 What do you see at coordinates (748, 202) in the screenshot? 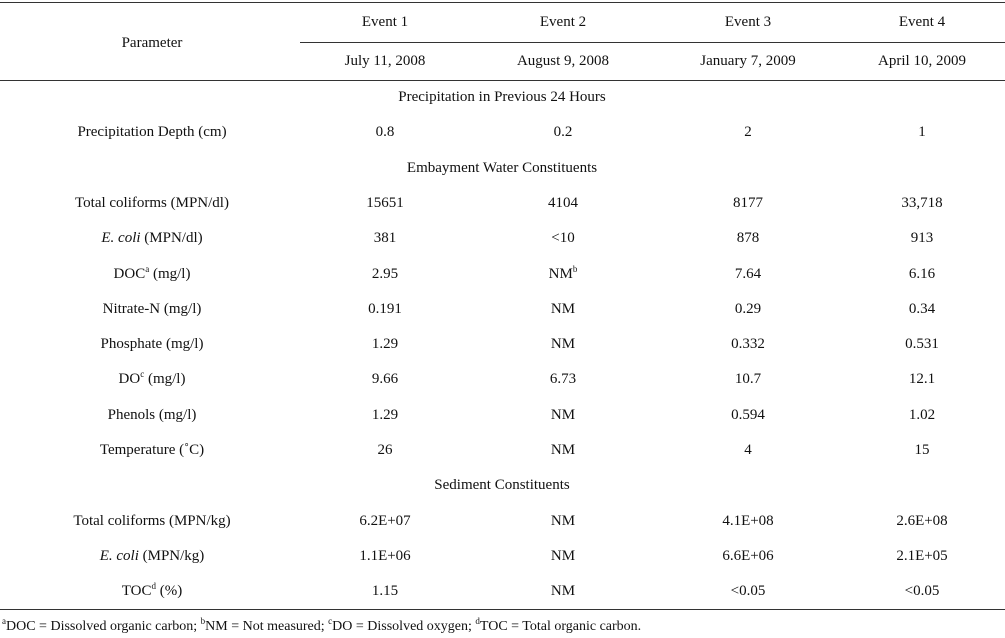
I see `value-text: 8177` at bounding box center [748, 202].